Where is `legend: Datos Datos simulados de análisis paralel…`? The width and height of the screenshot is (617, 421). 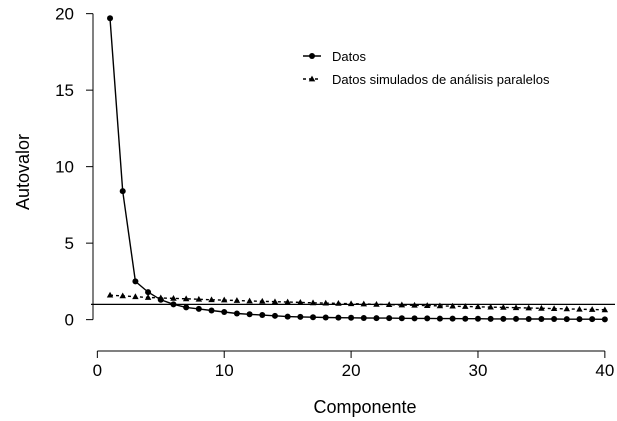
legend: Datos Datos simulados de análisis paralel… is located at coordinates (426, 68).